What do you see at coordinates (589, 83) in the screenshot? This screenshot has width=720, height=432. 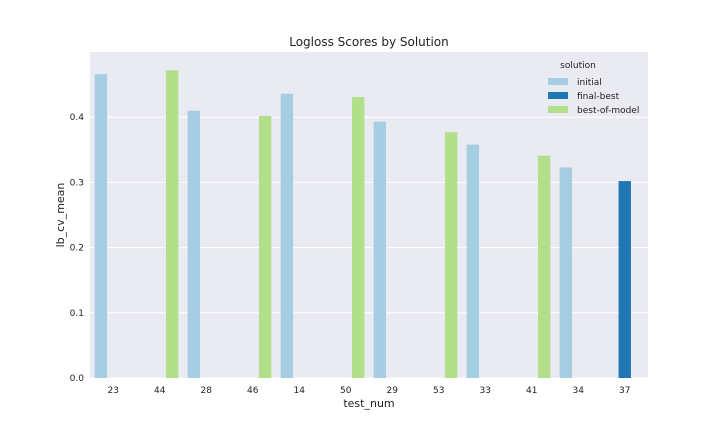 I see `legend-label-initial: initial` at bounding box center [589, 83].